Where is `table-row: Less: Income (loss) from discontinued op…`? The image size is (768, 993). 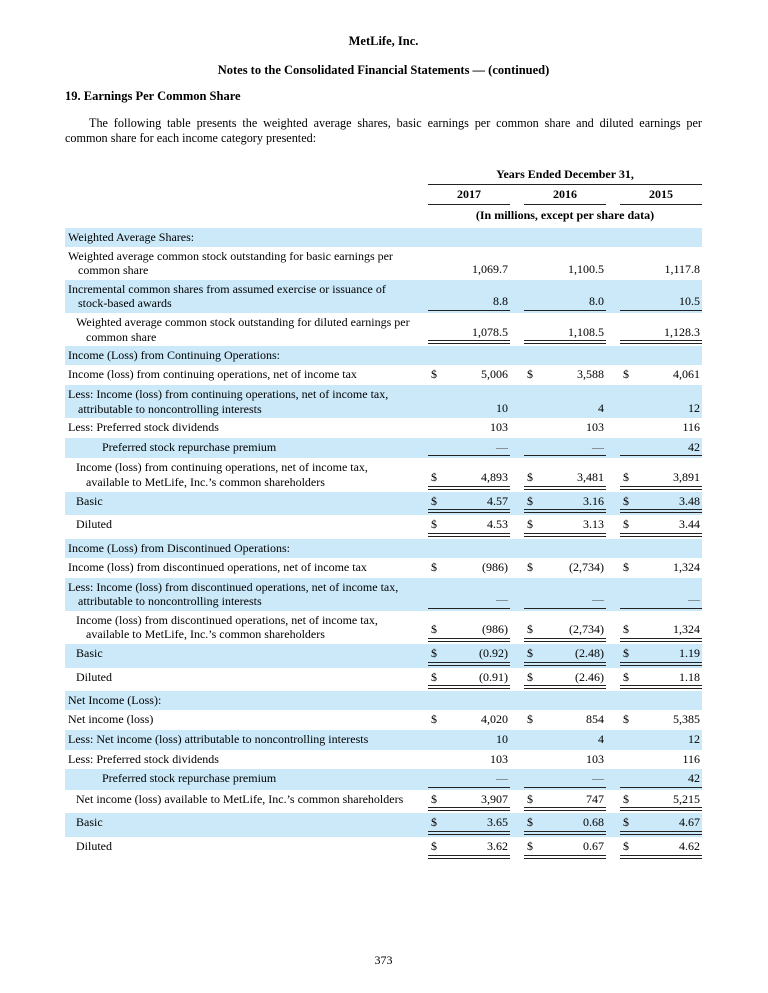 table-row: Less: Income (loss) from discontinued op… is located at coordinates (383, 594).